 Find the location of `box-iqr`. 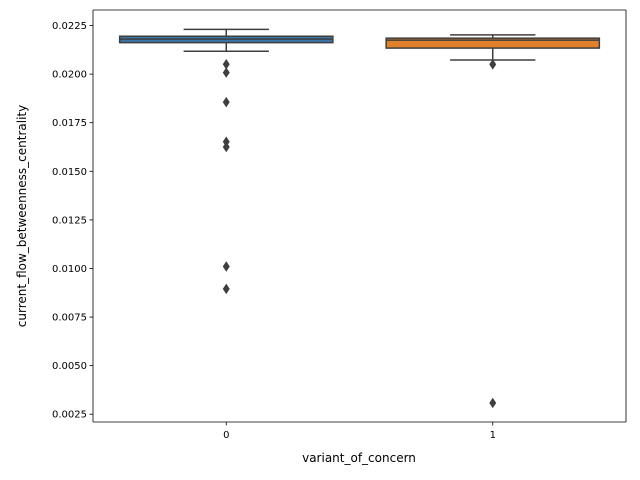

box-iqr is located at coordinates (493, 43).